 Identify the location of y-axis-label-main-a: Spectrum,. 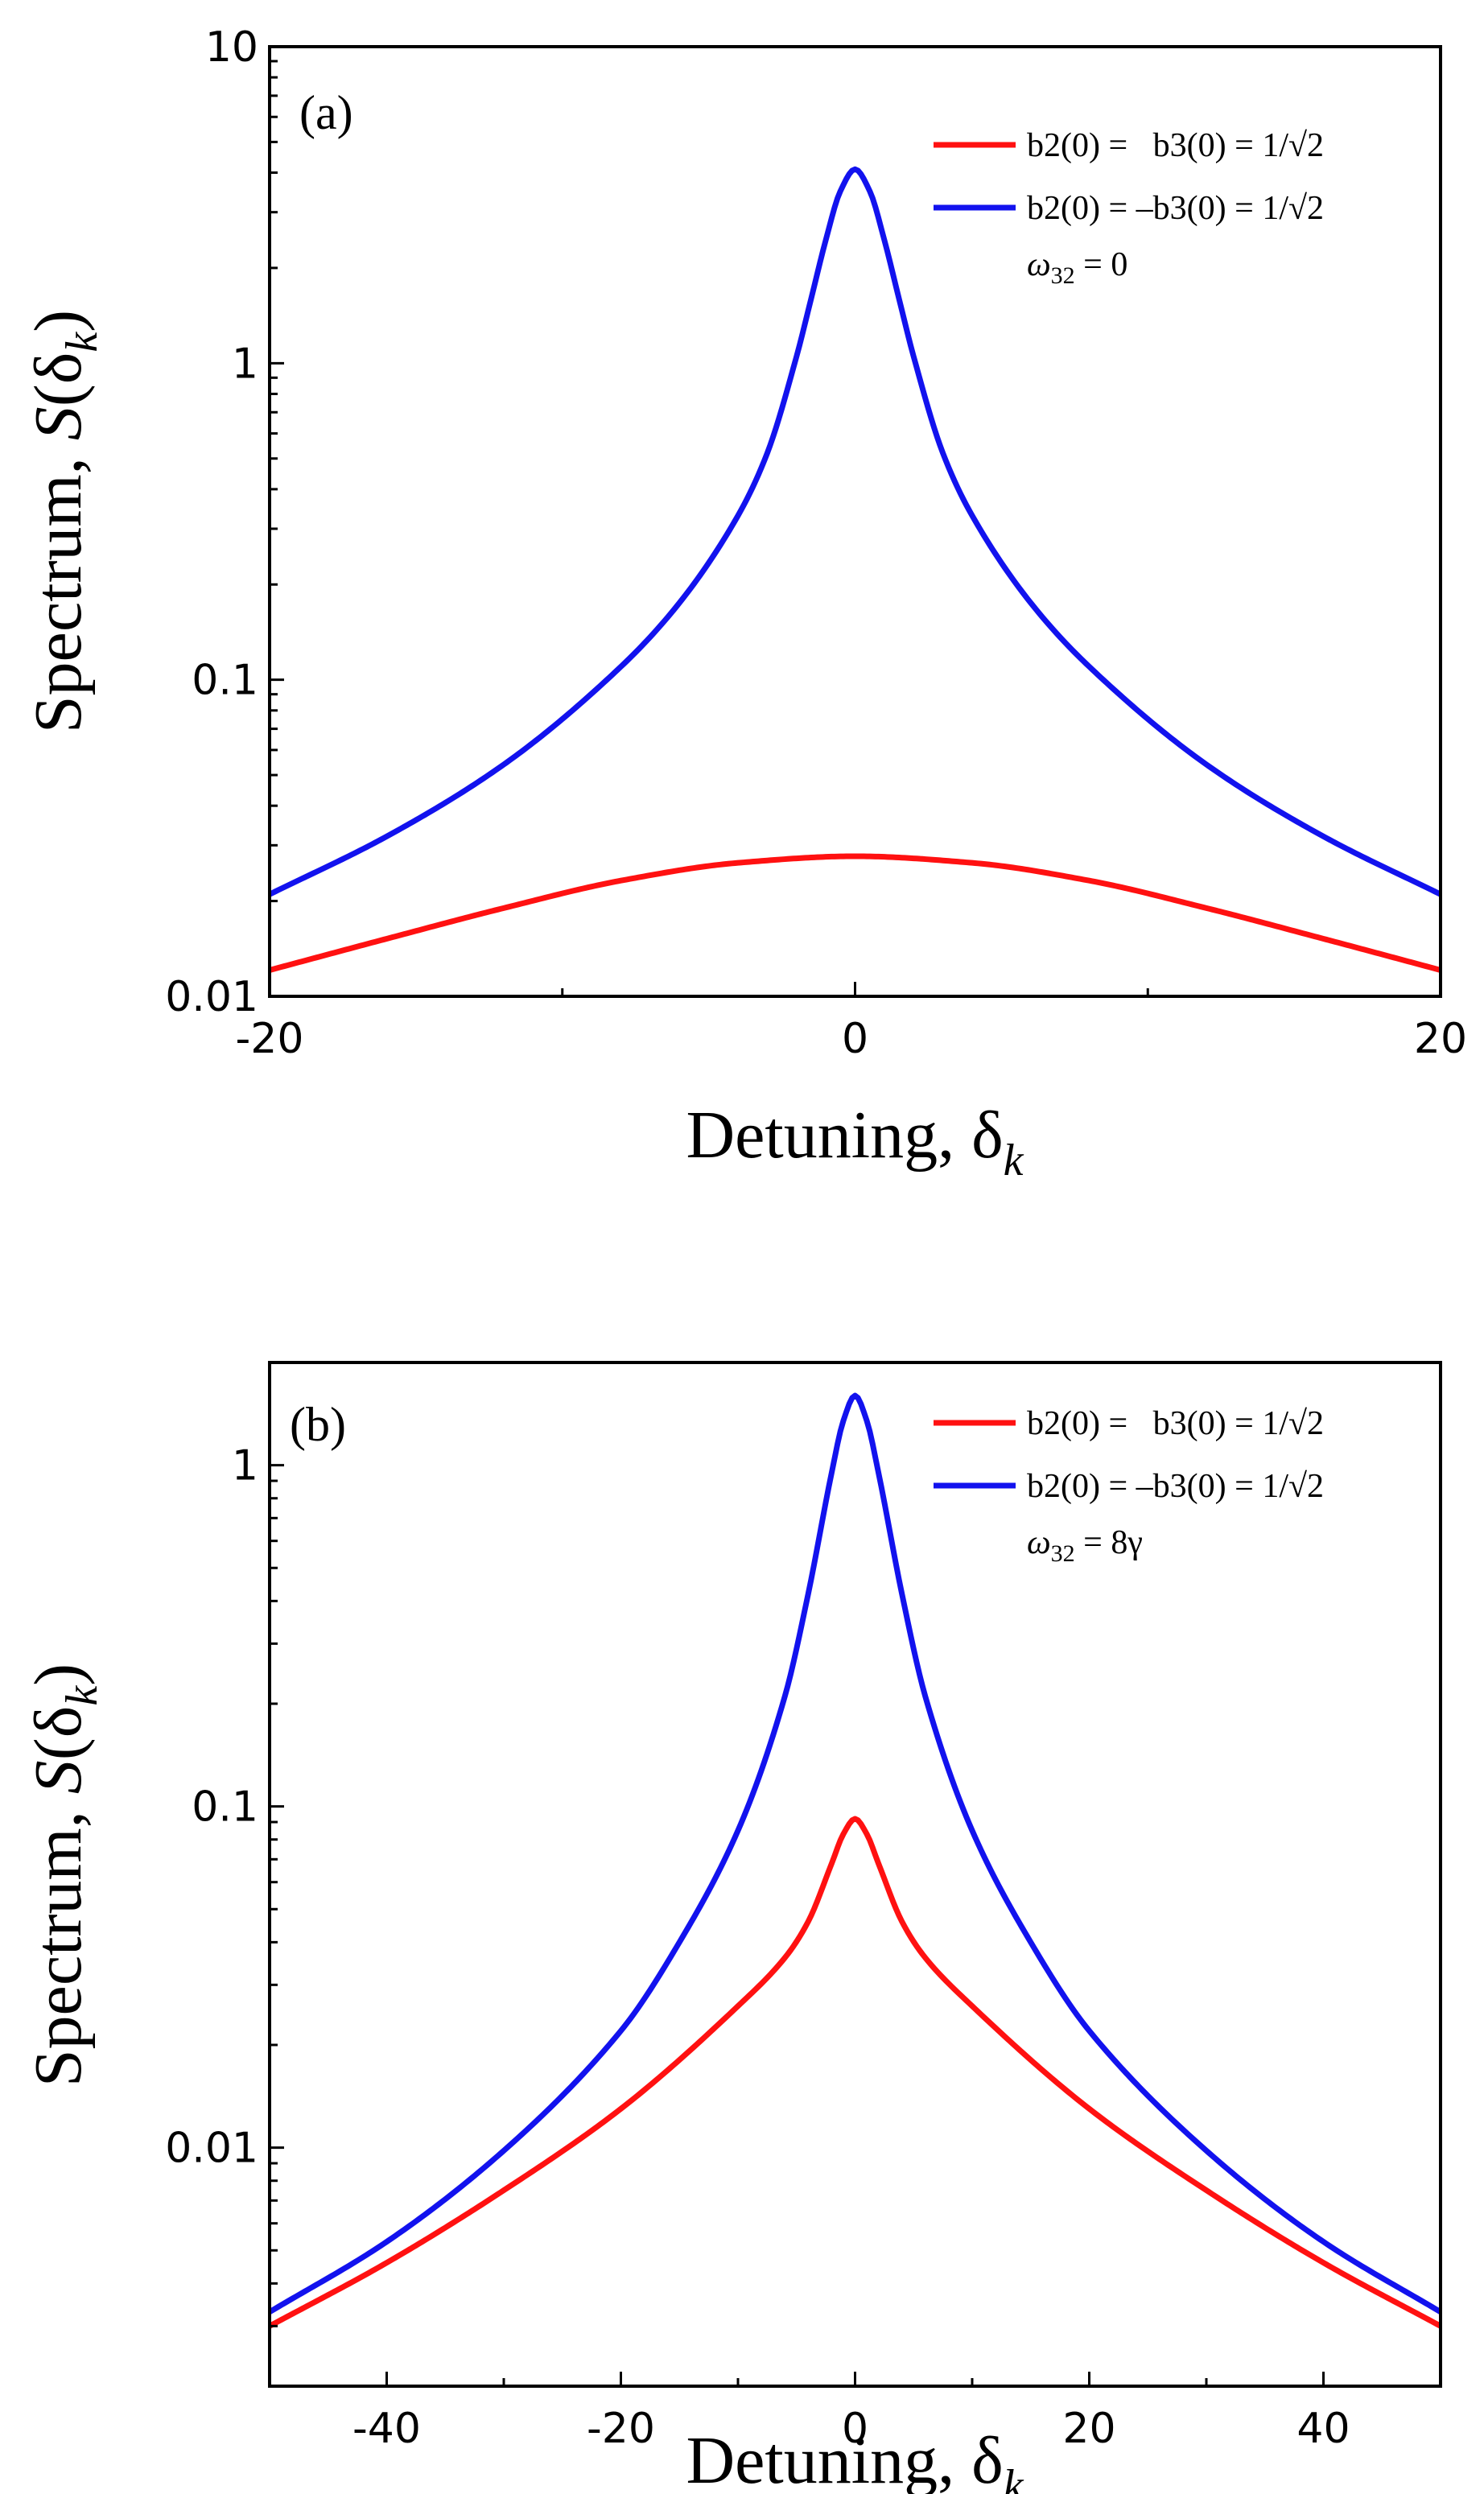
(59, 586).